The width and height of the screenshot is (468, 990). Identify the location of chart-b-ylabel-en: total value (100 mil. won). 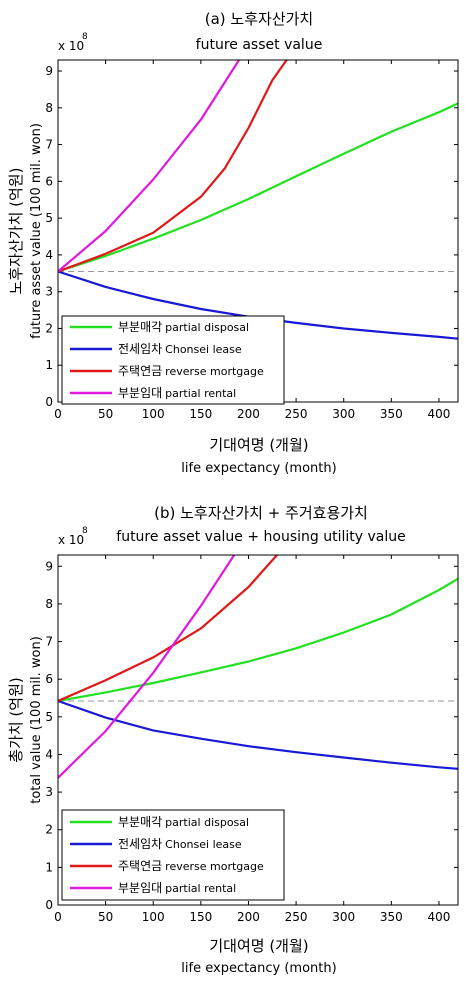
(36, 720).